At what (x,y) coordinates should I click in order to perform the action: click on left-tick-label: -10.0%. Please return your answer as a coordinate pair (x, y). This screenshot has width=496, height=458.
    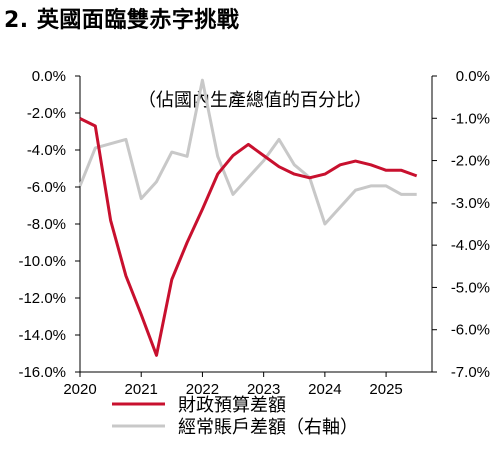
    Looking at the image, I should click on (42, 261).